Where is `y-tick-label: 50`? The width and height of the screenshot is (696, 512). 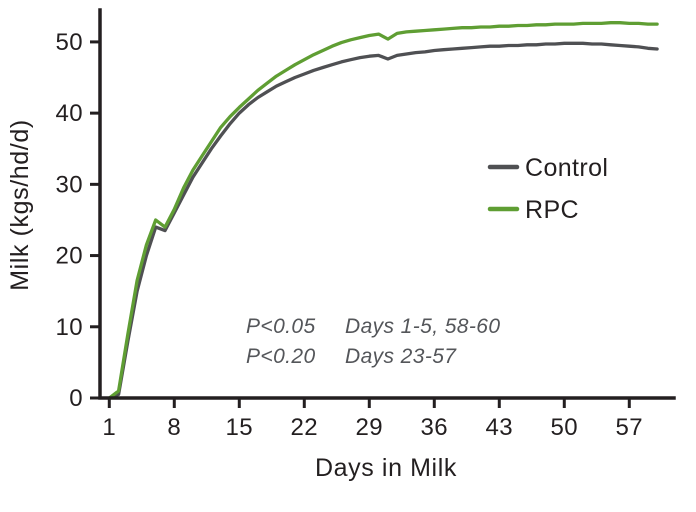
y-tick-label: 50 is located at coordinates (70, 42).